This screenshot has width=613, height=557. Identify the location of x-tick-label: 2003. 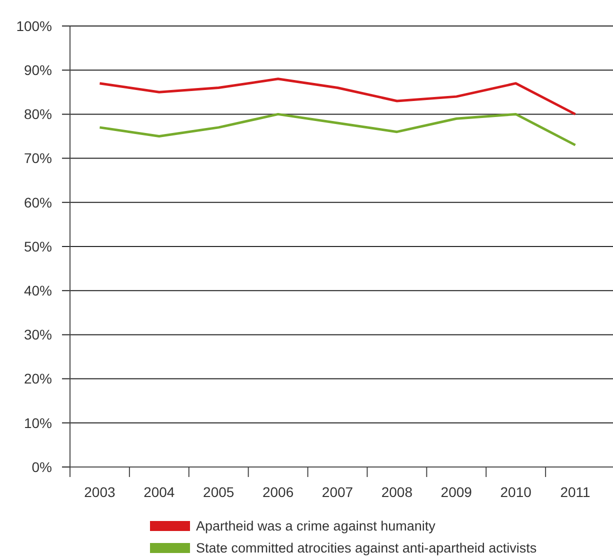
(100, 492).